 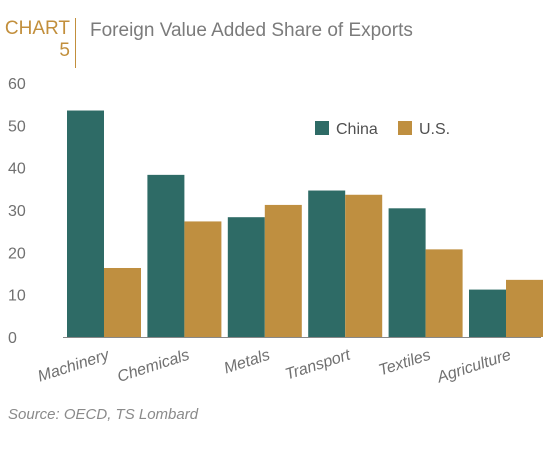 What do you see at coordinates (75, 43) in the screenshot?
I see `header-divider` at bounding box center [75, 43].